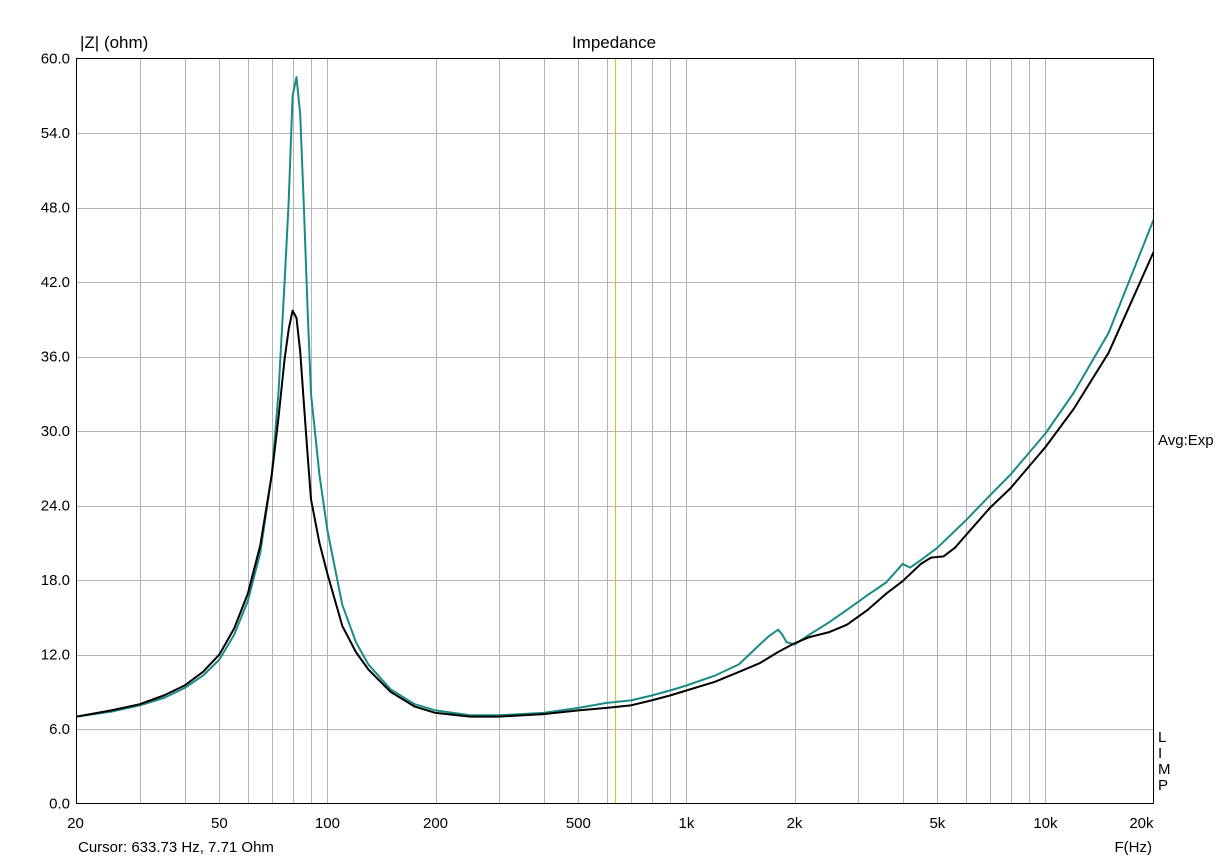 This screenshot has height=860, width=1228. Describe the element at coordinates (687, 823) in the screenshot. I see `x-tick-label: 1k` at that location.